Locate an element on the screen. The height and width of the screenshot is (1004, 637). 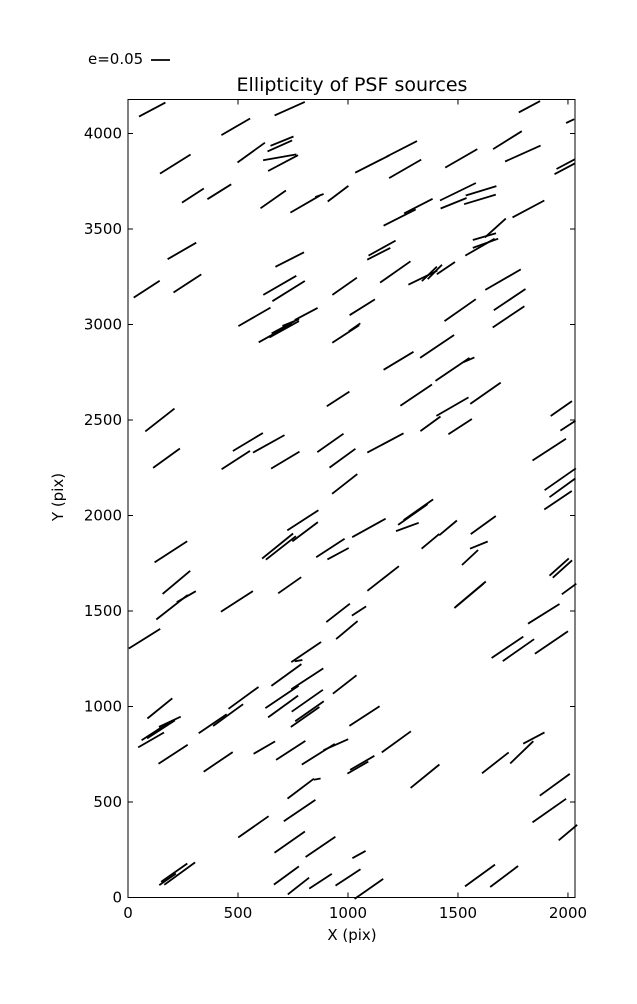
x-tick-label: 1500 is located at coordinates (458, 913).